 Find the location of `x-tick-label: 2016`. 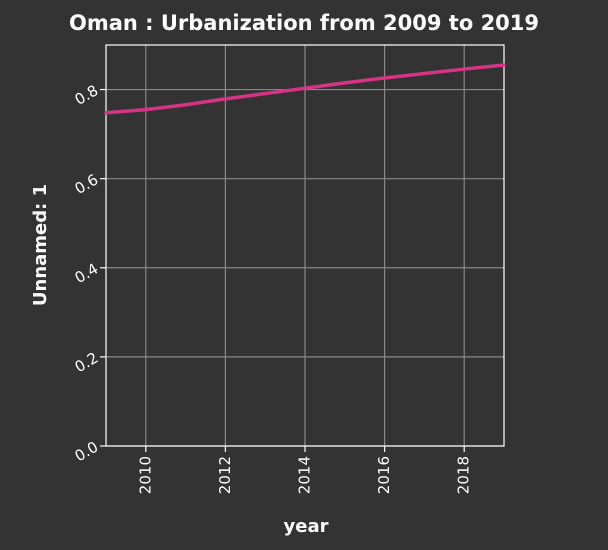

x-tick-label: 2016 is located at coordinates (384, 475).